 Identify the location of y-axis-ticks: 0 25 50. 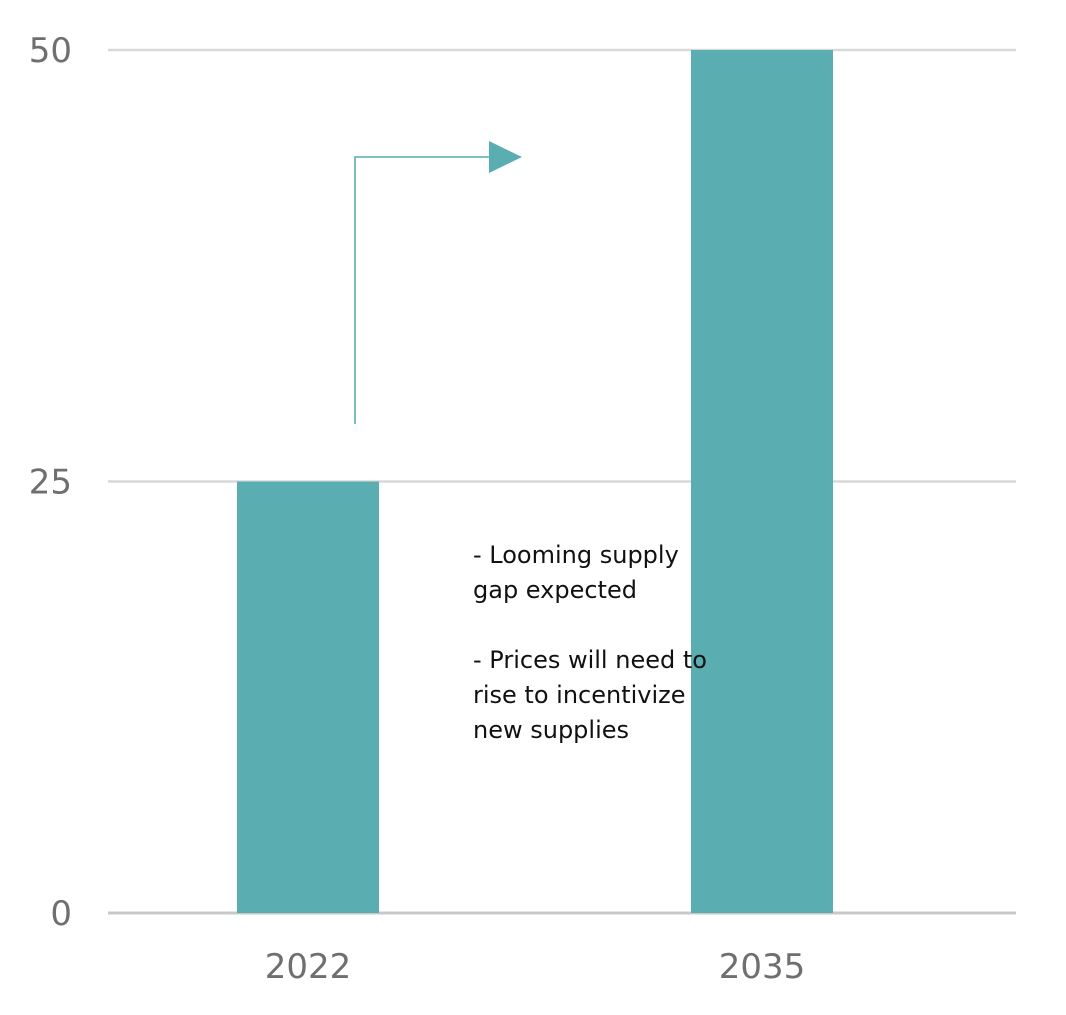
(50, 482).